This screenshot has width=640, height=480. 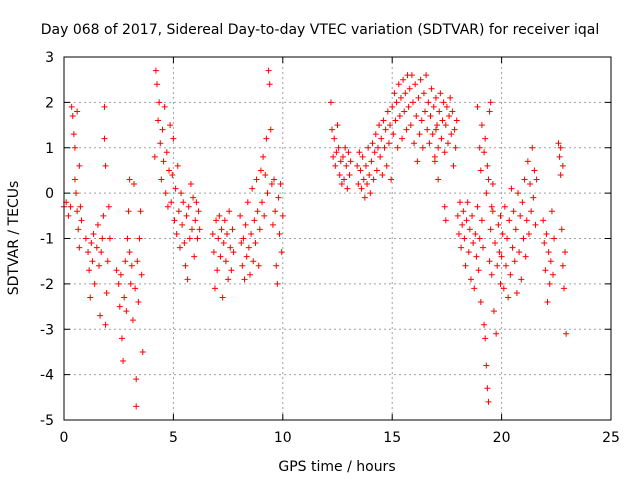 What do you see at coordinates (47, 240) in the screenshot?
I see `y-tick-label: -1` at bounding box center [47, 240].